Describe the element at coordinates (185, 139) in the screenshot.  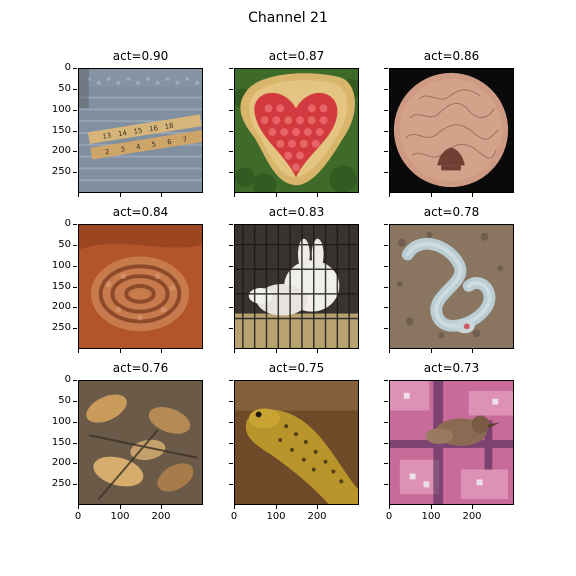
I see `svg-text: 7` at that location.